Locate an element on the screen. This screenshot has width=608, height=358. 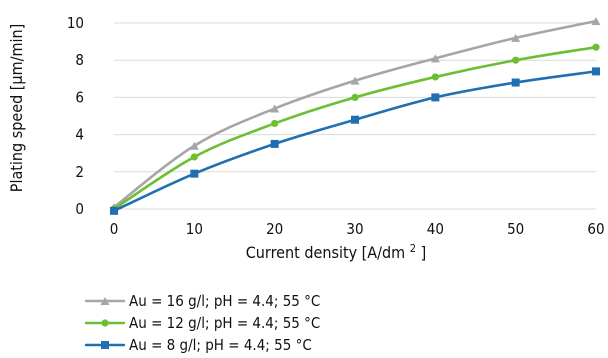
x-tick-label-50: 50 is located at coordinates (515, 229).